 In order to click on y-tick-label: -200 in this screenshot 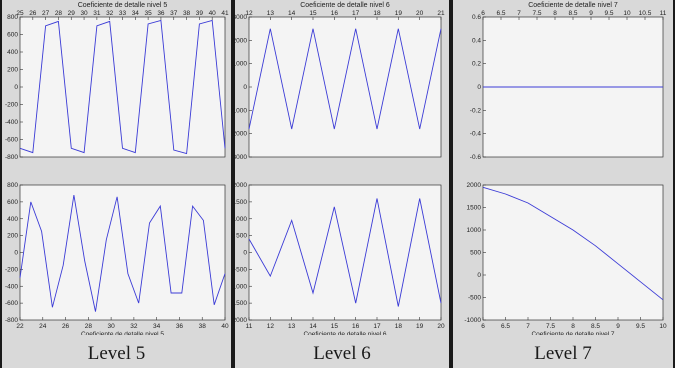, I will do `click(11, 105)`.